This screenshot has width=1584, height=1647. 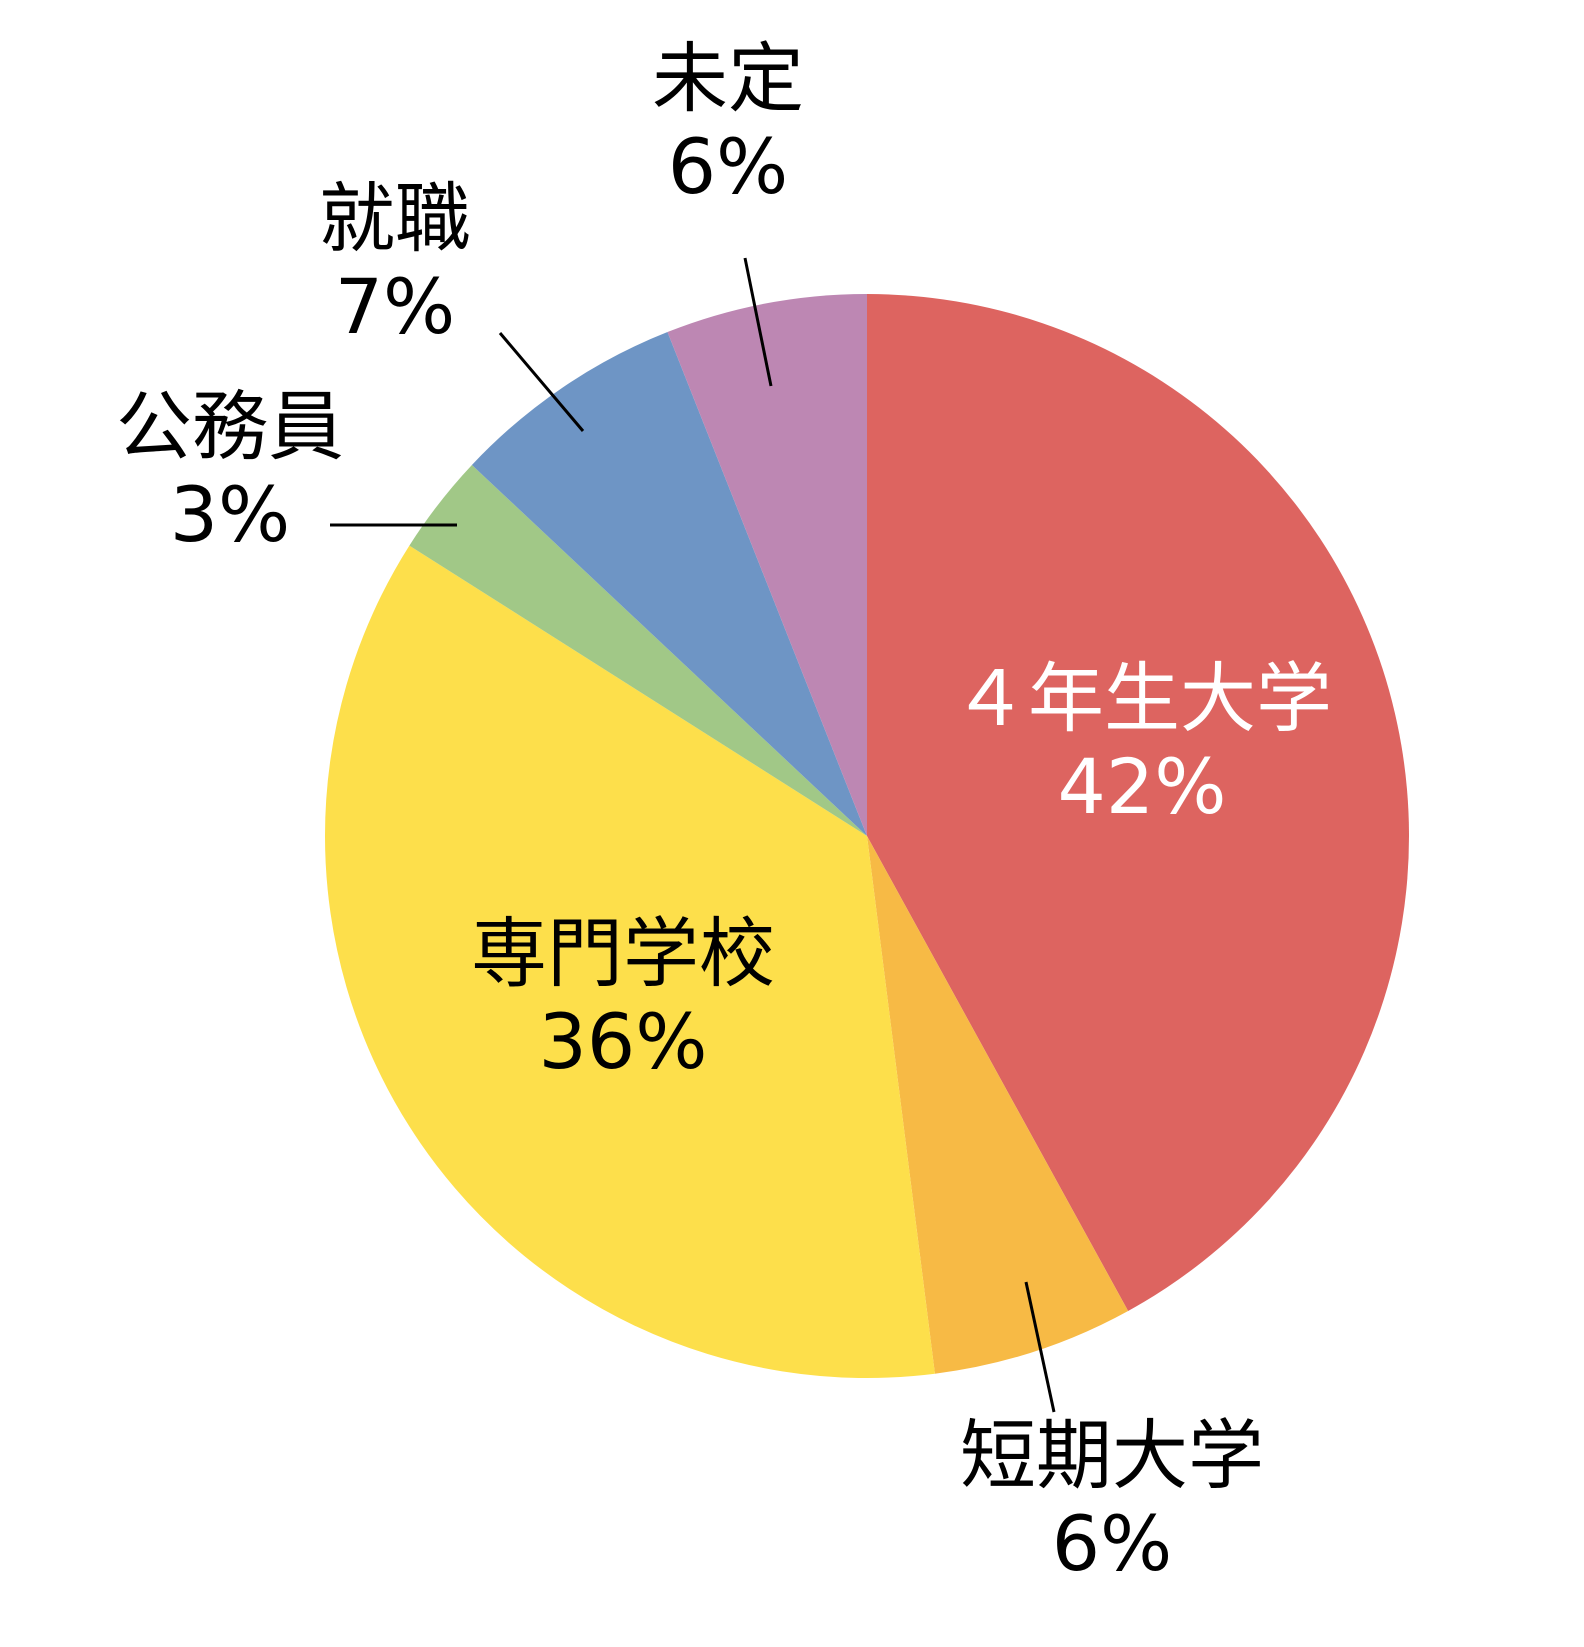 What do you see at coordinates (728, 166) in the screenshot?
I see `value-label-6: 6%` at bounding box center [728, 166].